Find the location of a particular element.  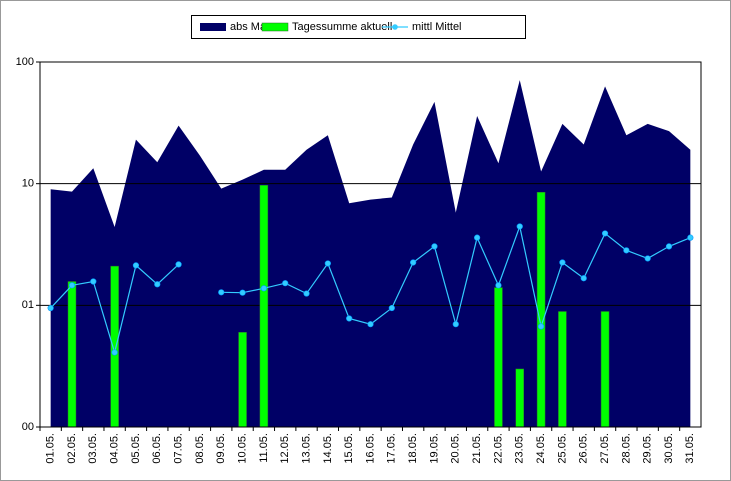

x-tick-label: 15.05. is located at coordinates (349, 448).